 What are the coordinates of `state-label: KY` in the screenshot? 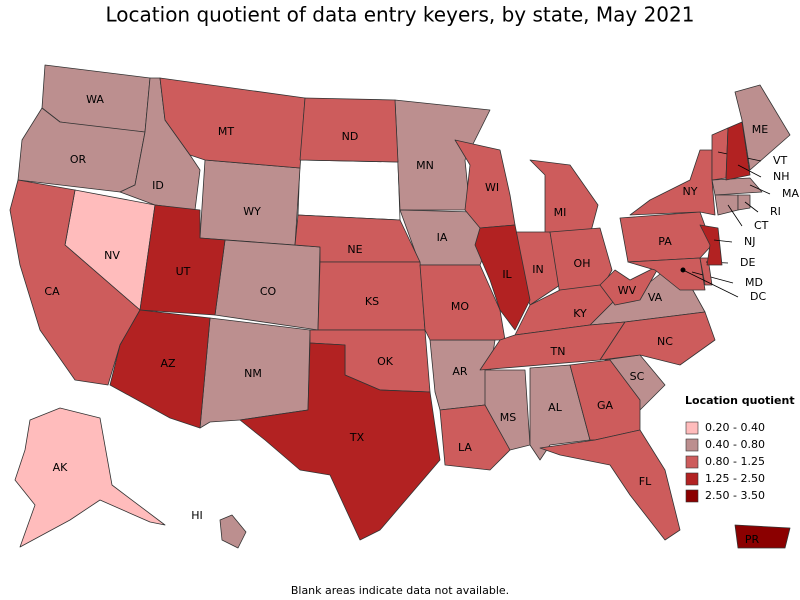 It's located at (580, 313).